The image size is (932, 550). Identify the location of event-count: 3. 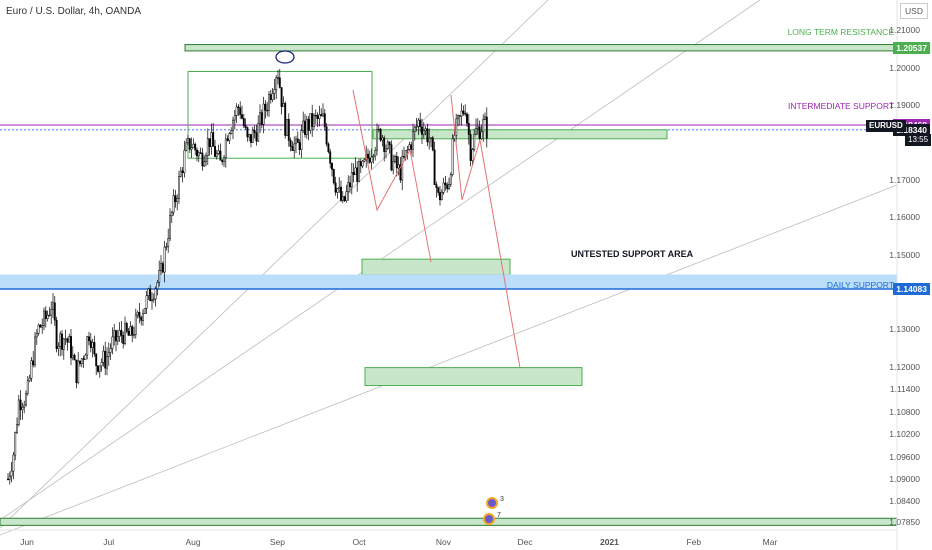
(502, 499).